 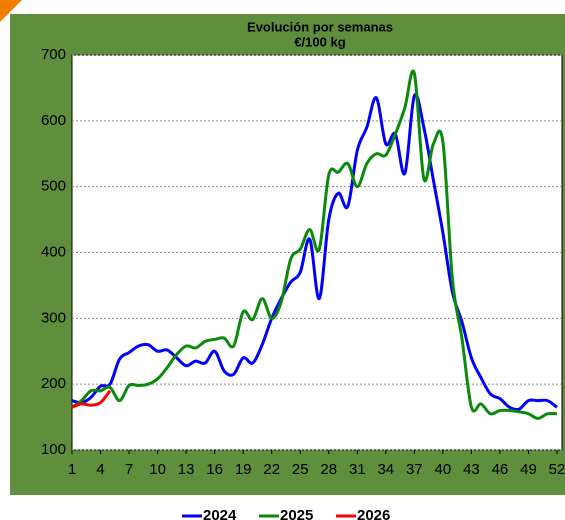 I want to click on y-tick-label: 500, so click(x=53, y=186).